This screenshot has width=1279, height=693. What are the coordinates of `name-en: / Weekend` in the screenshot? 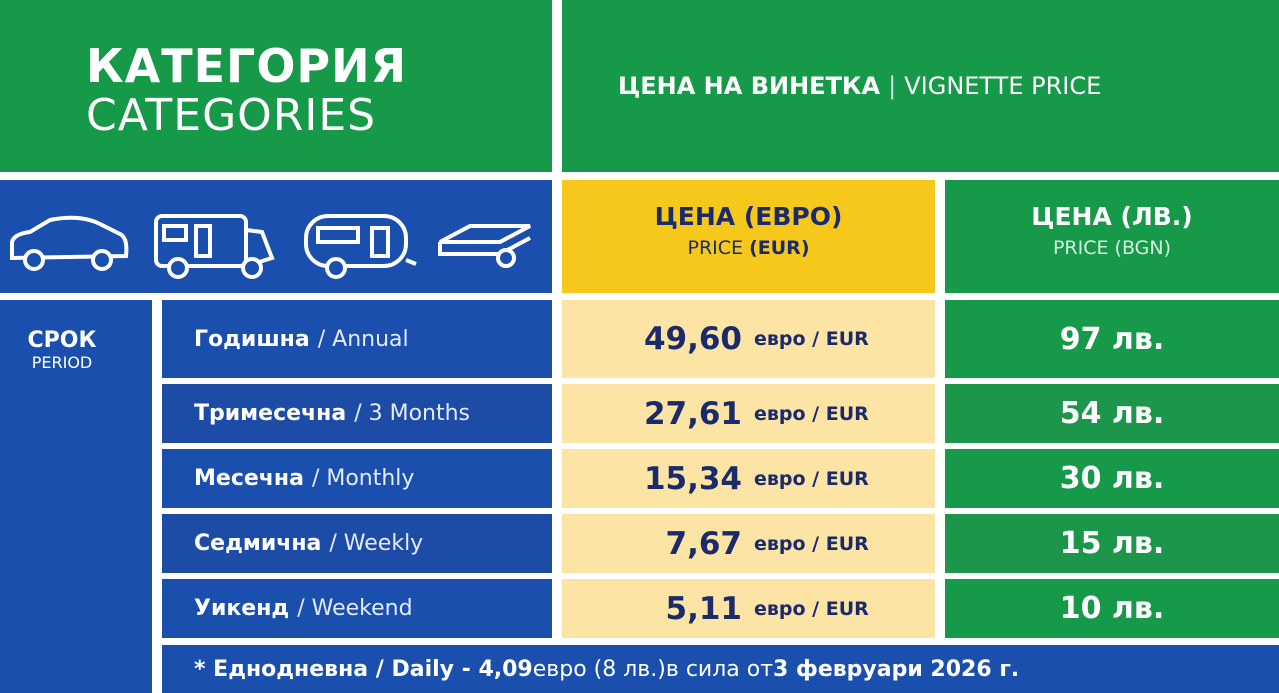 It's located at (355, 608).